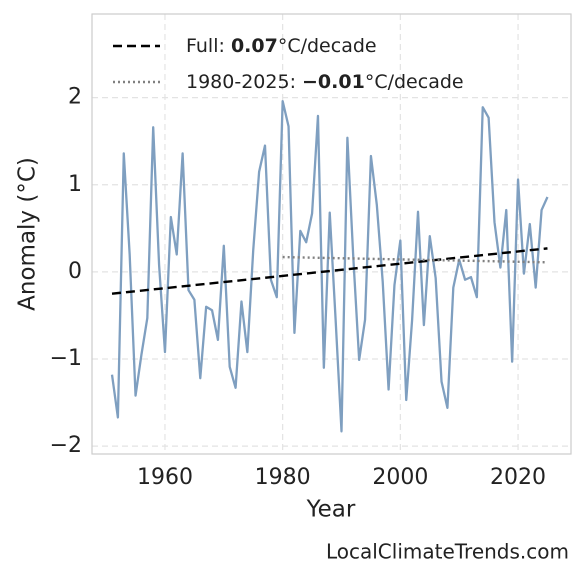 This screenshot has width=585, height=580. I want to click on x-tick-label: 2000, so click(400, 477).